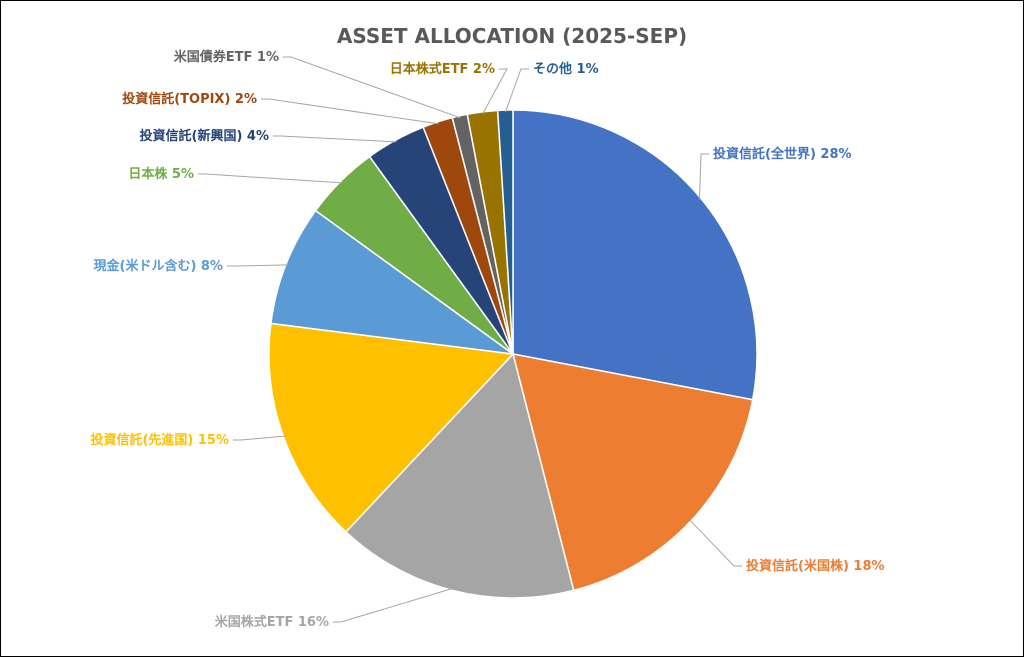 This screenshot has width=1024, height=657. What do you see at coordinates (815, 566) in the screenshot?
I see `data-label: 投資信託(米国株) 18%` at bounding box center [815, 566].